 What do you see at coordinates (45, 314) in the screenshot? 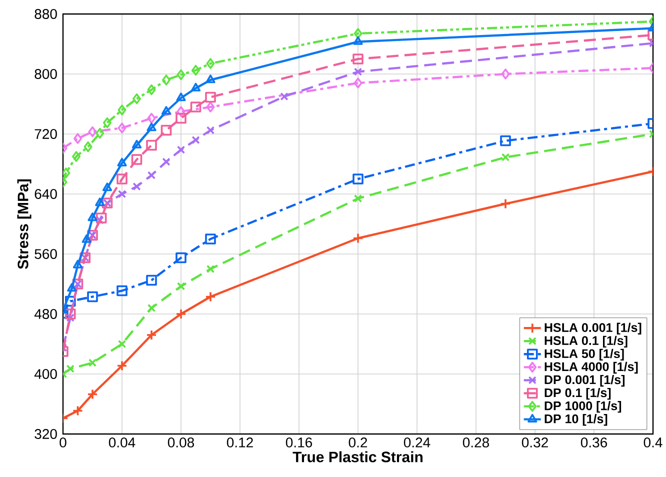
I see `y-tick-label: 480` at bounding box center [45, 314].